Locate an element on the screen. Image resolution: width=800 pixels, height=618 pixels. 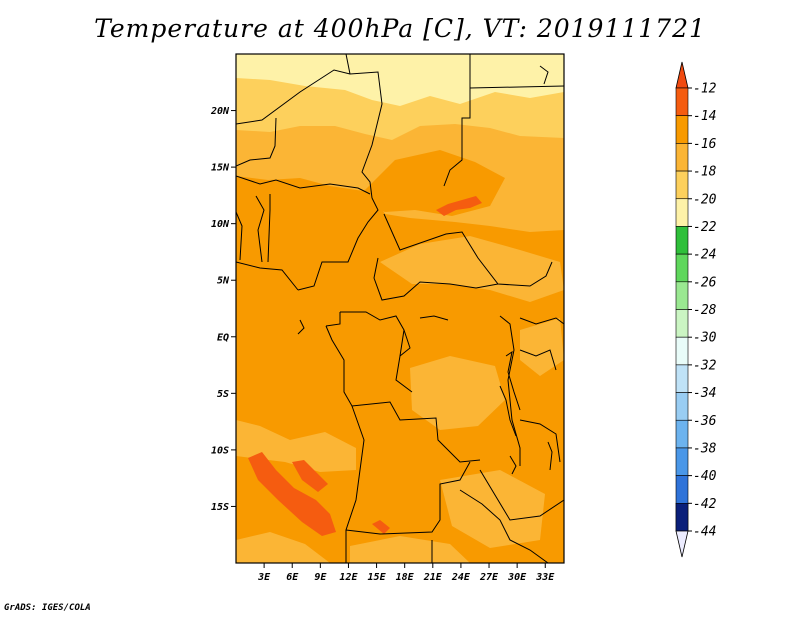
colorbar-label: -22 is located at coordinates (705, 227).